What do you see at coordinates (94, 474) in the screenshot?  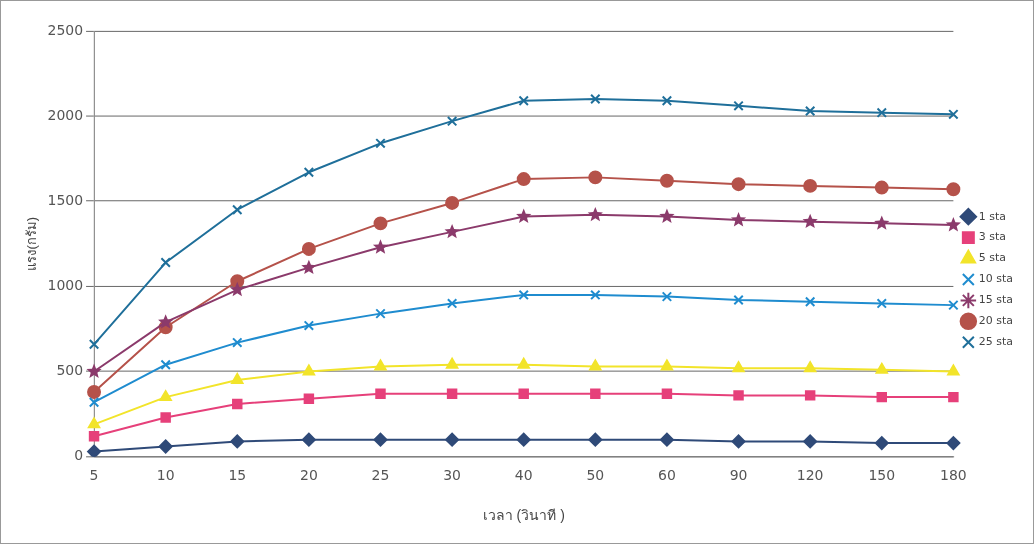 I see `x-tick-label: 5` at bounding box center [94, 474].